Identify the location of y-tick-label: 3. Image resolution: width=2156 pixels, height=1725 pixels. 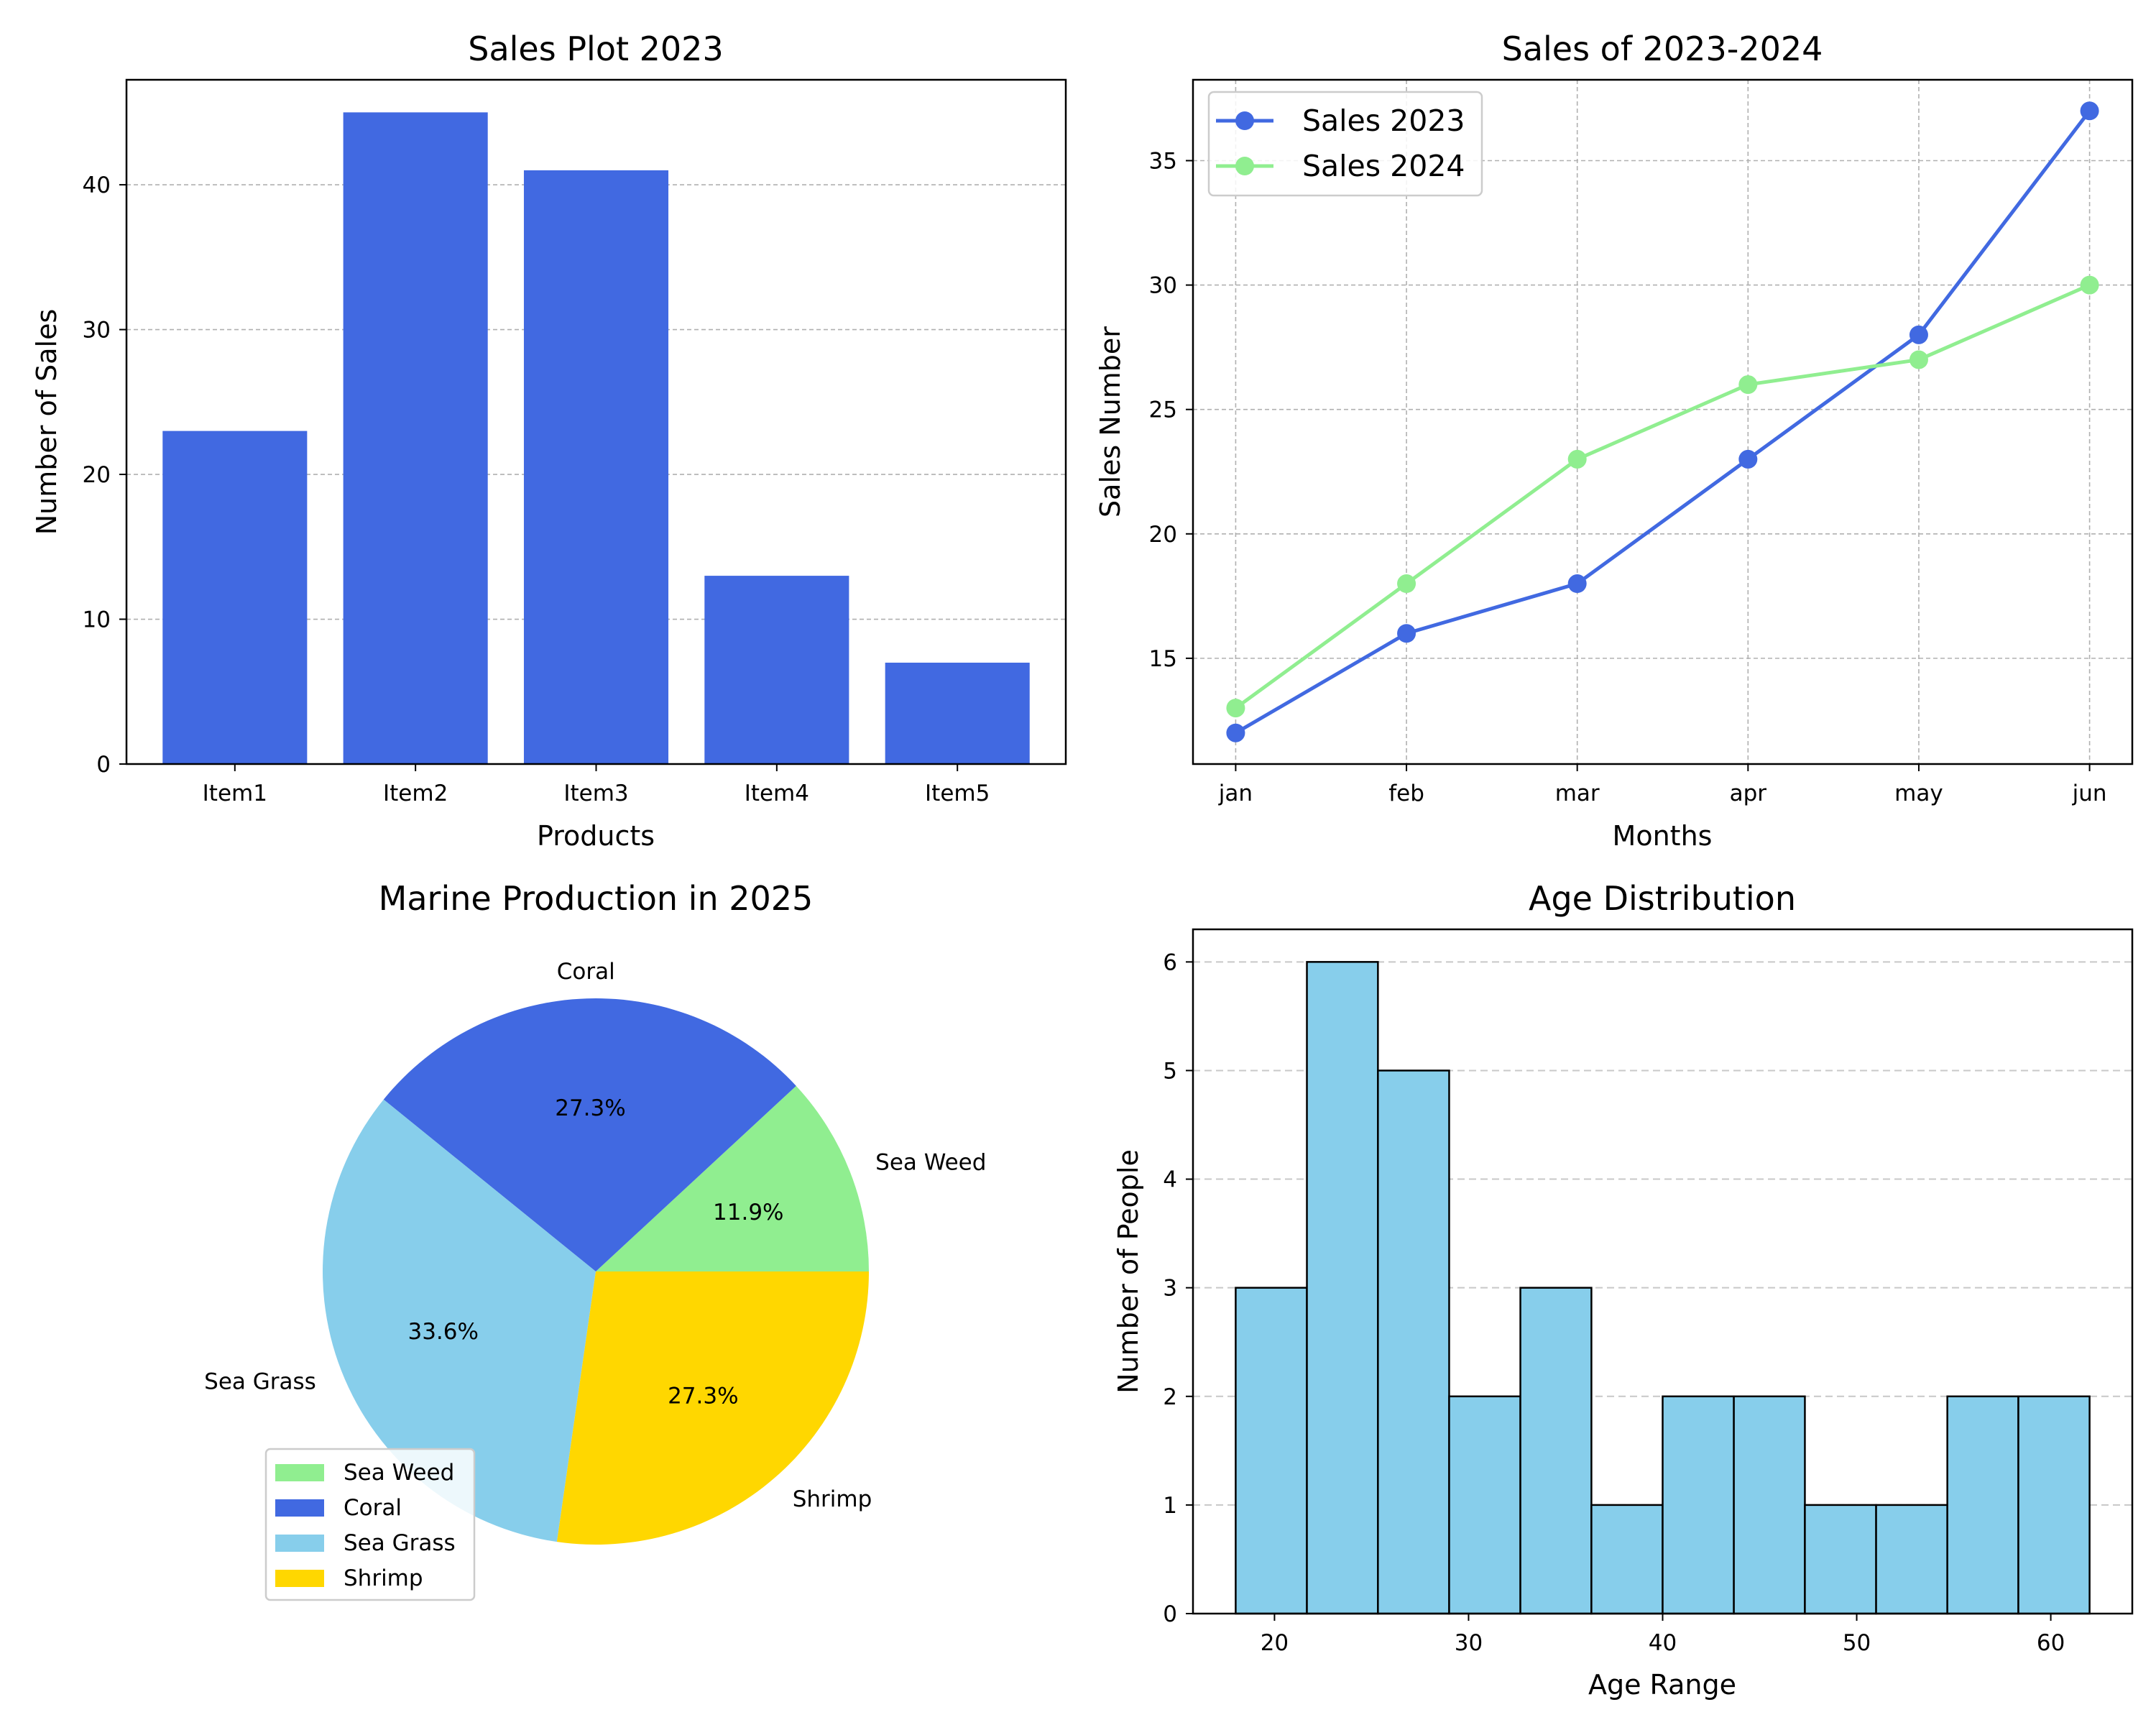
(1170, 1289).